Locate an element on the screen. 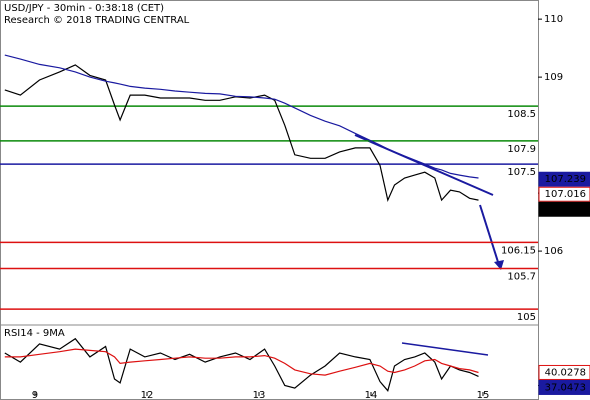 This screenshot has width=590, height=400. last-value-label: 37.0473 is located at coordinates (565, 387).